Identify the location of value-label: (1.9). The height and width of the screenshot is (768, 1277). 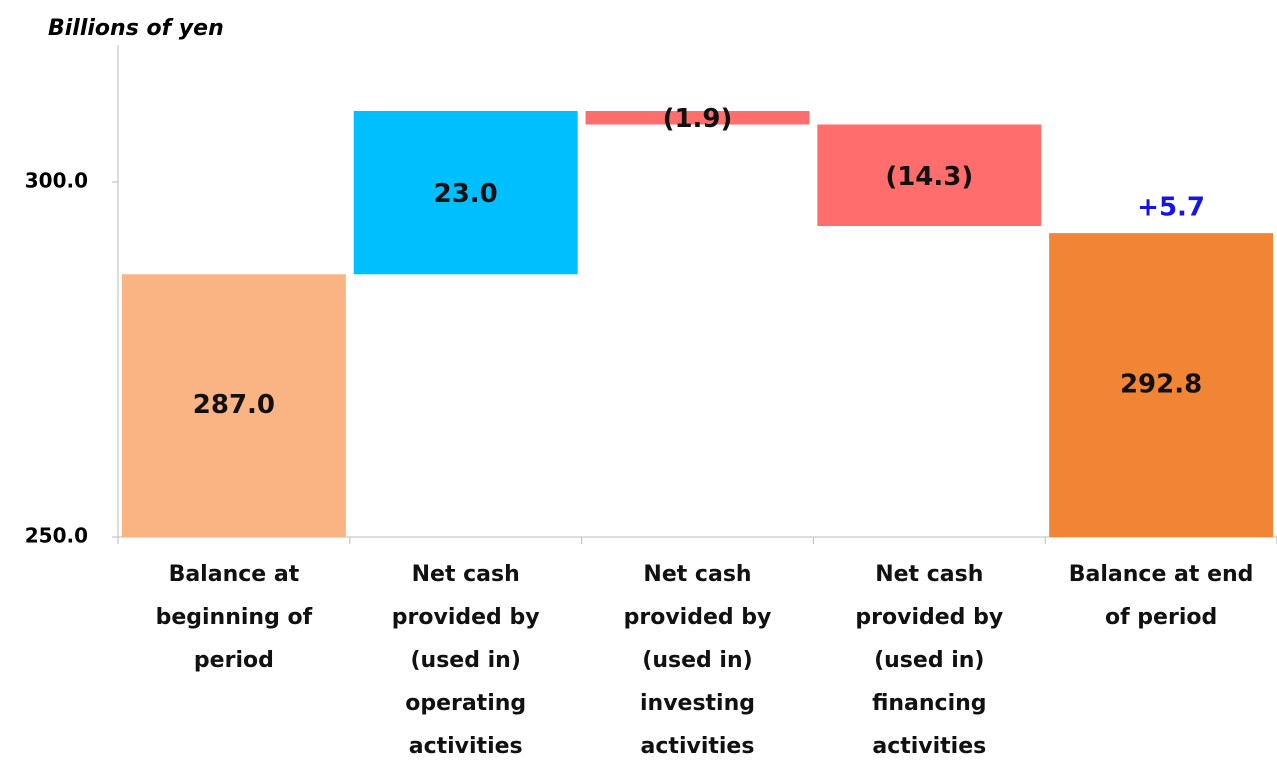
(698, 119).